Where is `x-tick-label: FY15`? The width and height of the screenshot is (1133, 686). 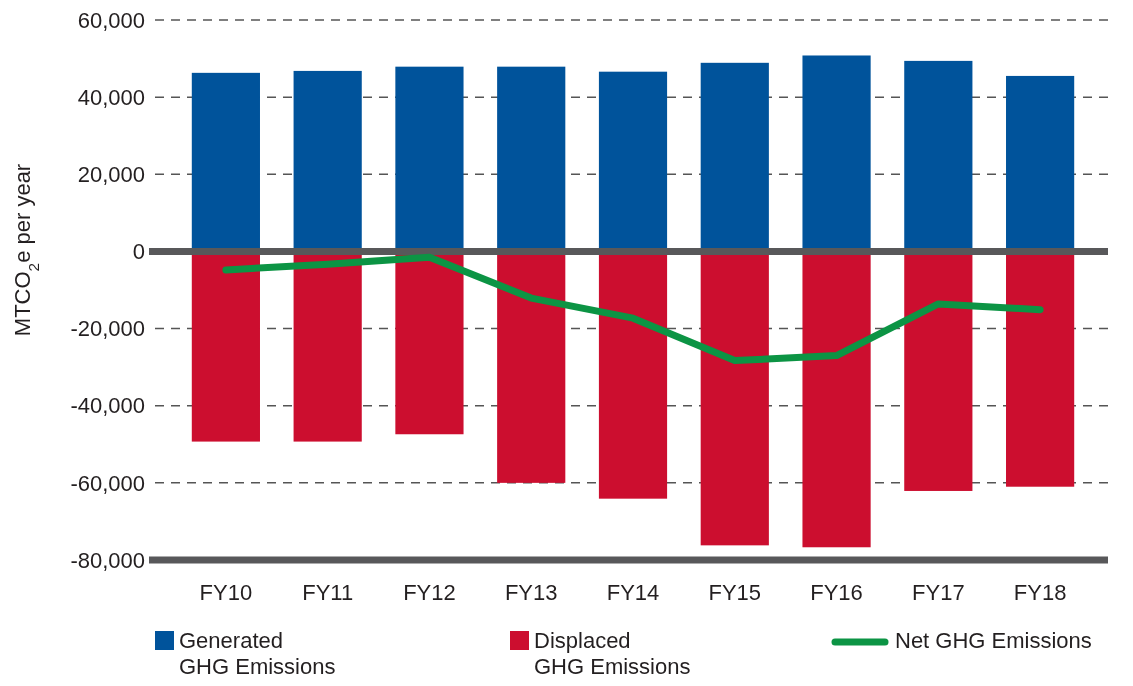
x-tick-label: FY15 is located at coordinates (735, 592).